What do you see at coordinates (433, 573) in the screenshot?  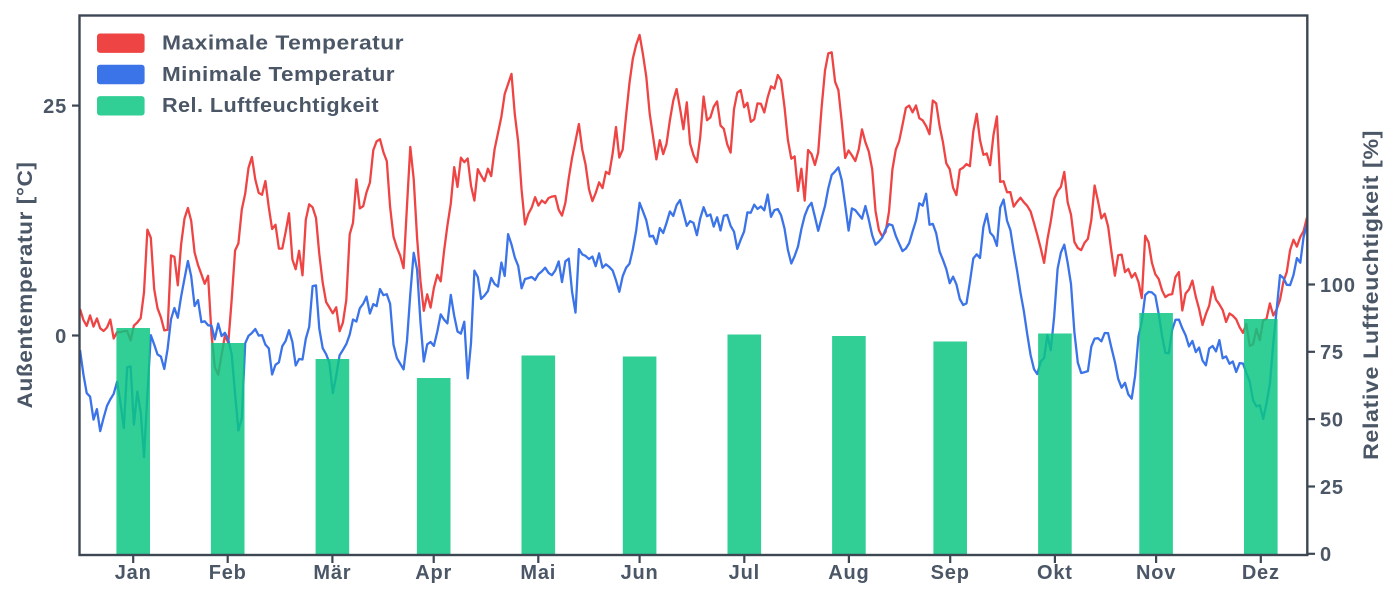 I see `svg-text: Apr` at bounding box center [433, 573].